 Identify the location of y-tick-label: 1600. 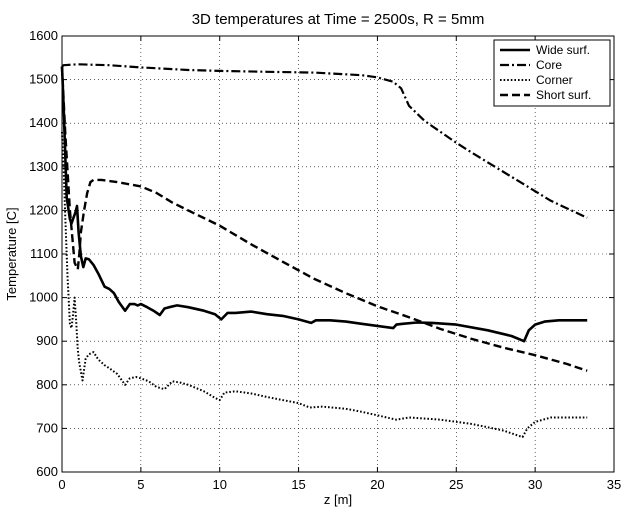
(43, 35).